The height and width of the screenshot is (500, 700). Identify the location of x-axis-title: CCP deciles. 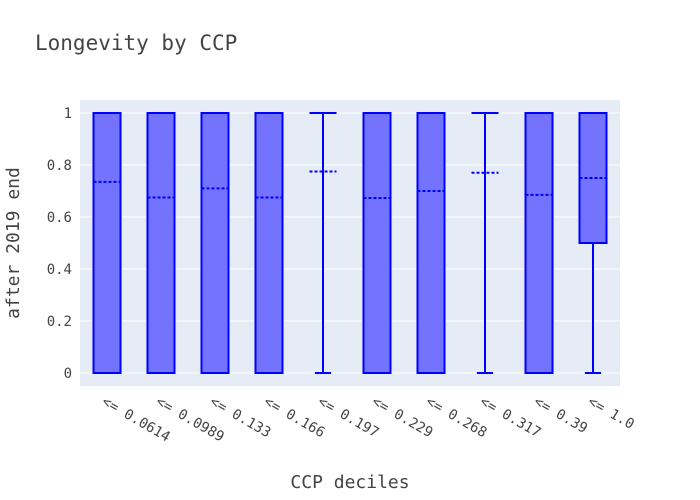
(349, 482).